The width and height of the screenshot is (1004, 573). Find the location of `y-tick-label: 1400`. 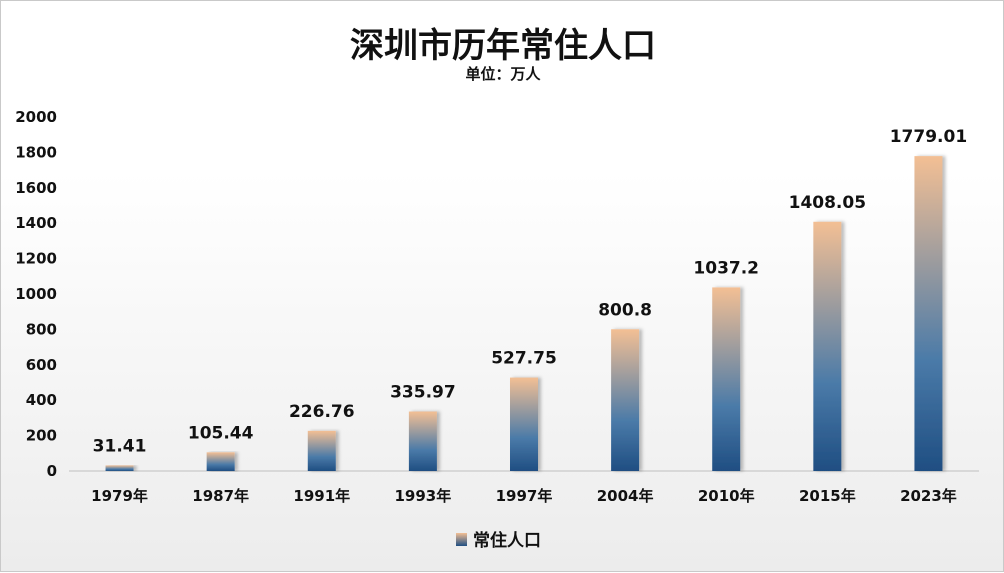

y-tick-label: 1400 is located at coordinates (36, 223).